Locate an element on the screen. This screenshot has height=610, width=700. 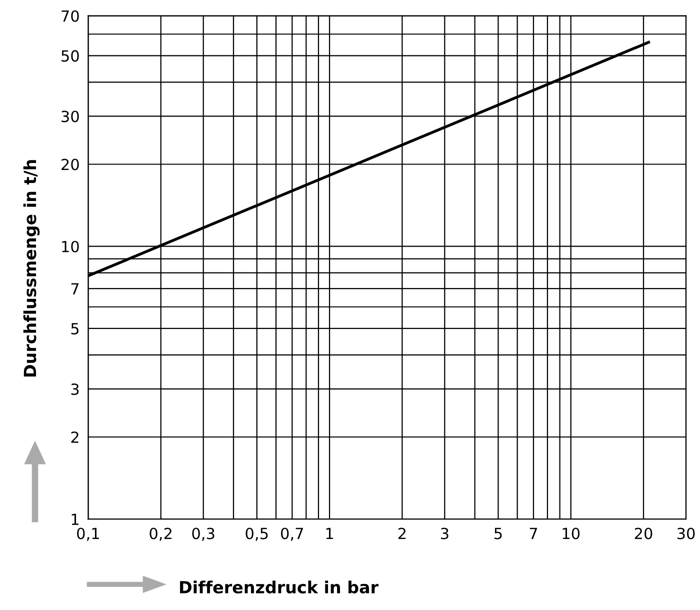
x-tick-label: 3 is located at coordinates (444, 534).